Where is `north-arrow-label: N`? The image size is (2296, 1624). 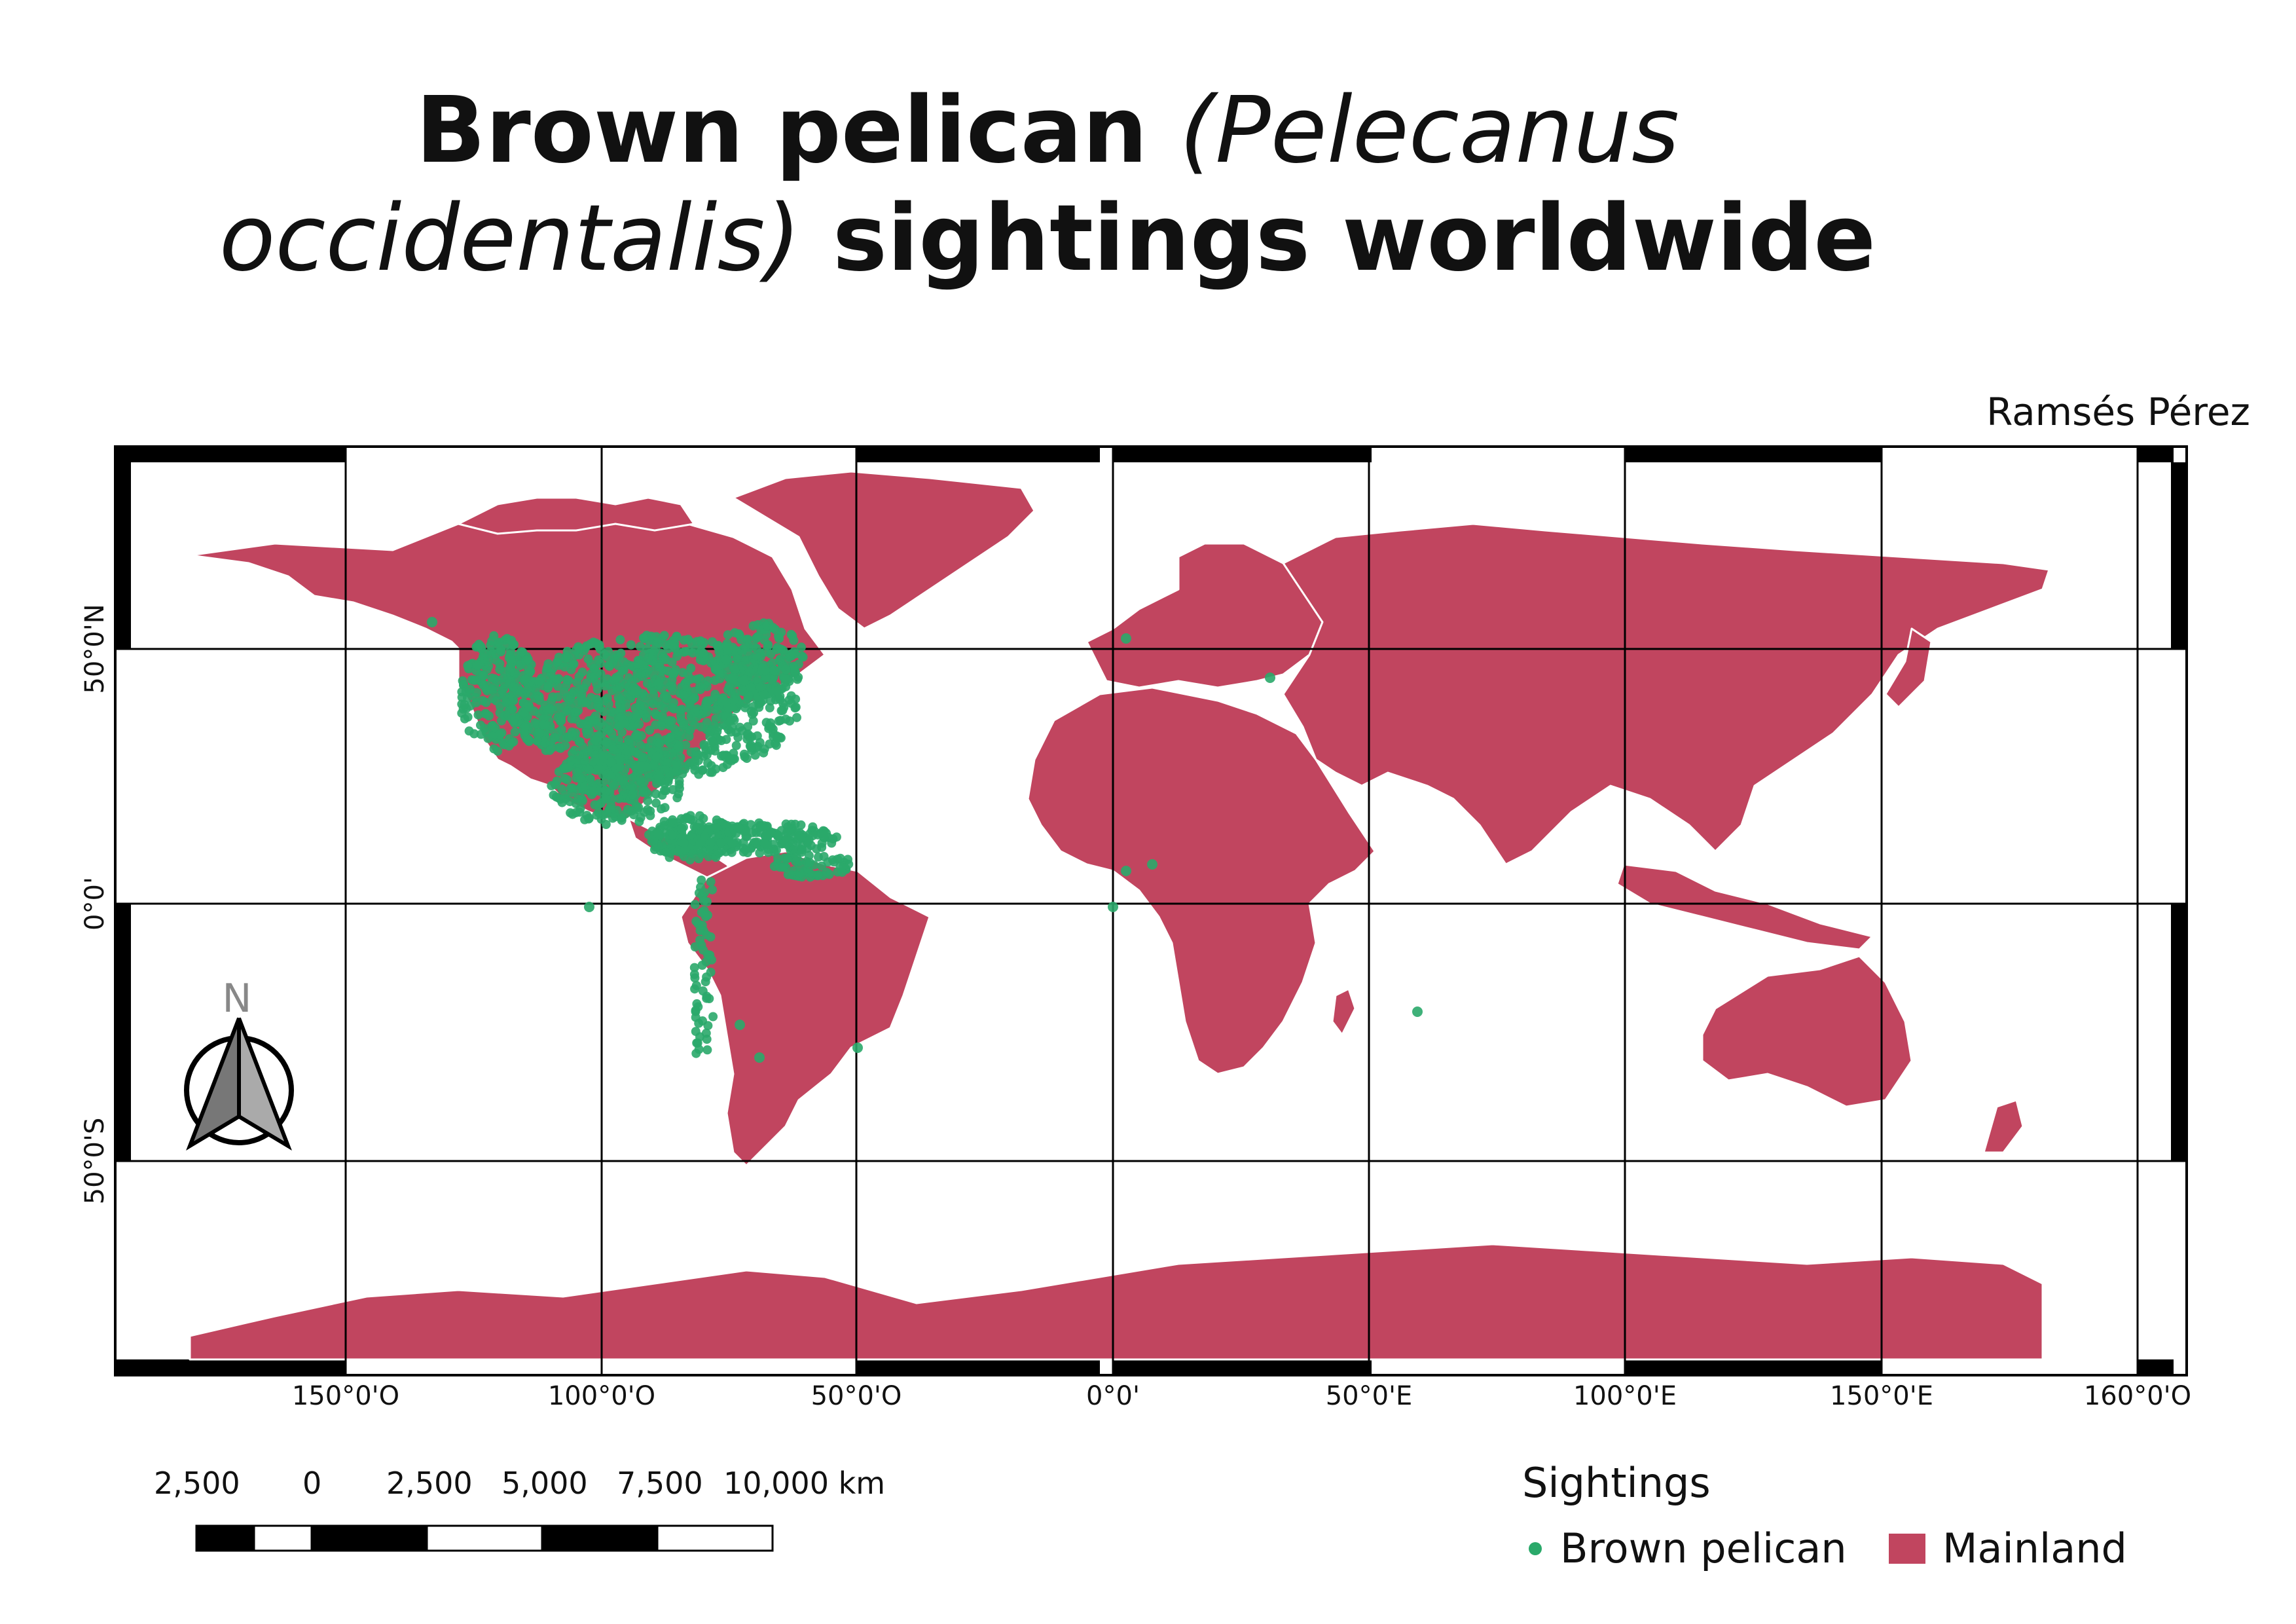
north-arrow-label: N is located at coordinates (237, 999).